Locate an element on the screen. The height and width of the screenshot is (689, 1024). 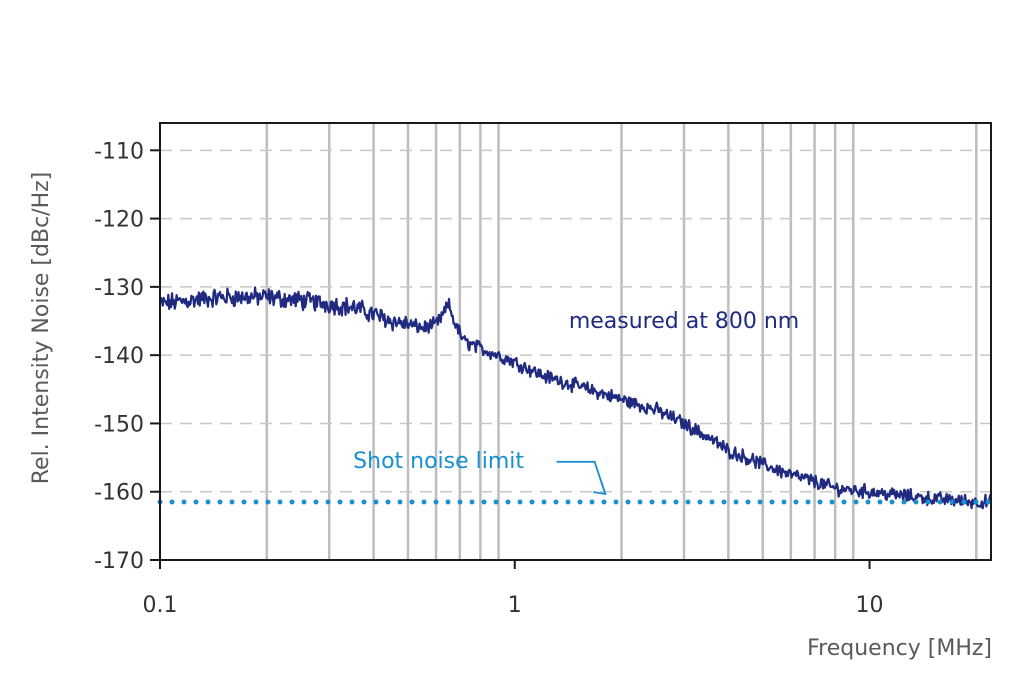
annotation-arrow is located at coordinates (581, 477).